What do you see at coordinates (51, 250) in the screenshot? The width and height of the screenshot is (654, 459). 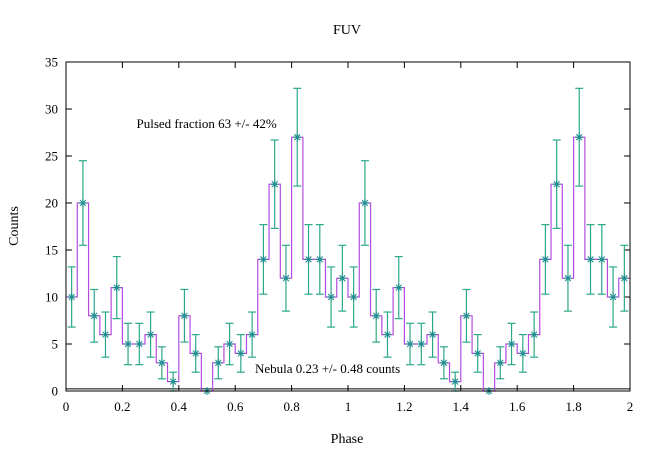 I see `y-tick-label: 15` at bounding box center [51, 250].